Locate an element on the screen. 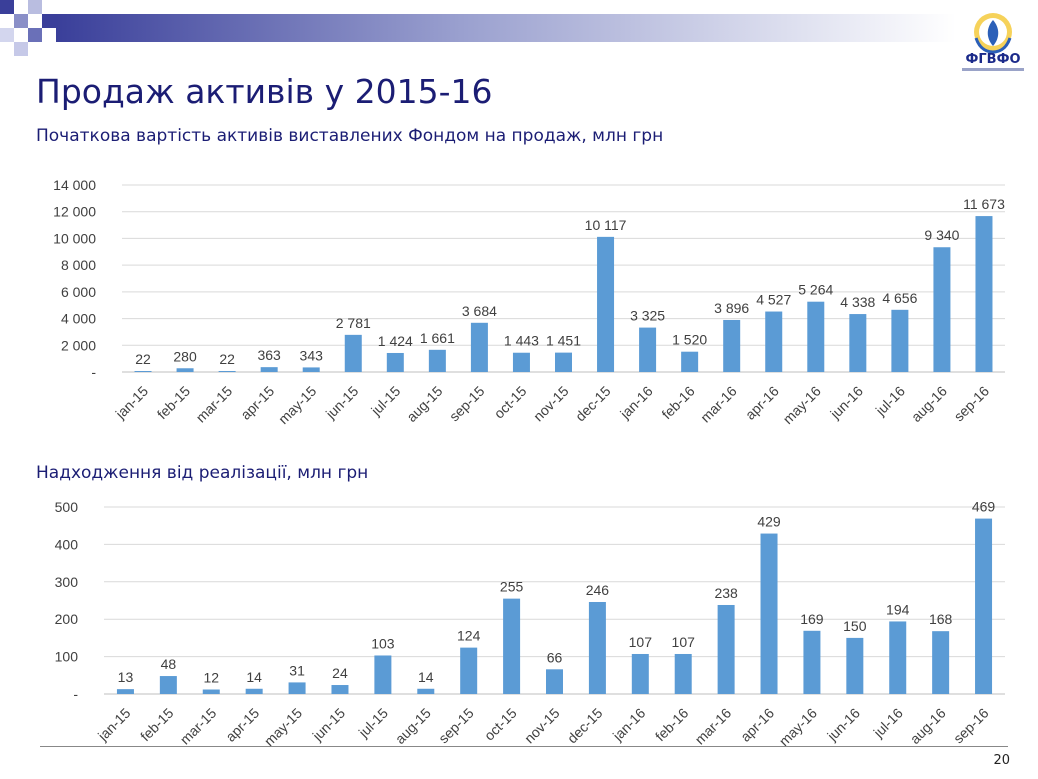 The image size is (1038, 779). y-tick-label: - is located at coordinates (93, 372).